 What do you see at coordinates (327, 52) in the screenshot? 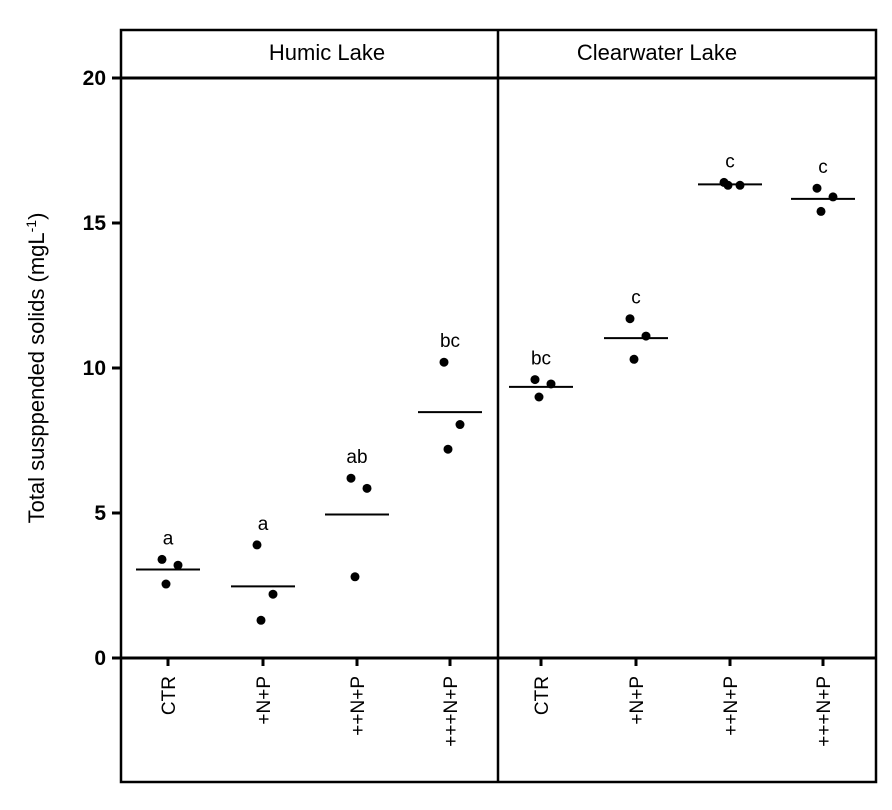
I see `panel-title-humic: Humic Lake` at bounding box center [327, 52].